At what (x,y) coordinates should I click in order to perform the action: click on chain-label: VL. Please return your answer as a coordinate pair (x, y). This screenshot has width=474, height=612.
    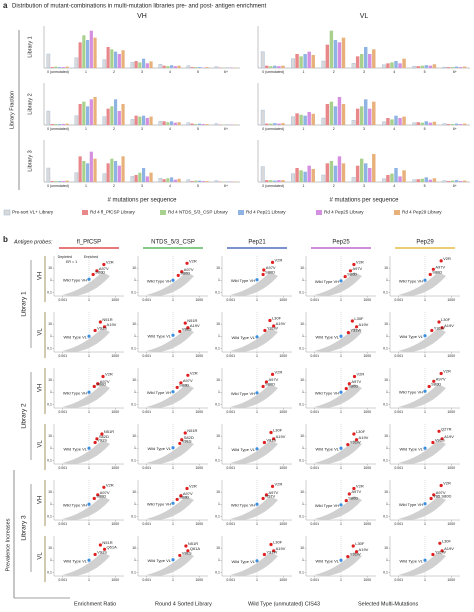
    Looking at the image, I should click on (41, 444).